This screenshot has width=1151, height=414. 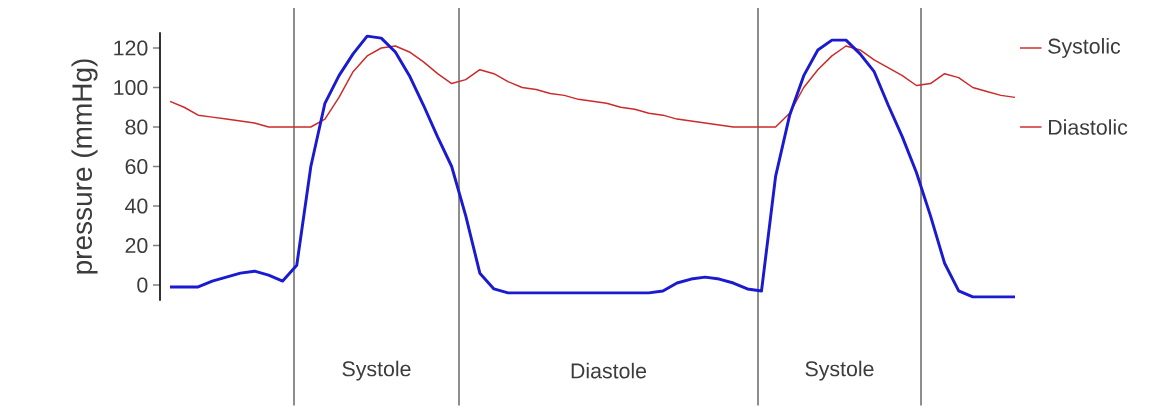 I want to click on text: Diastole, so click(x=609, y=370).